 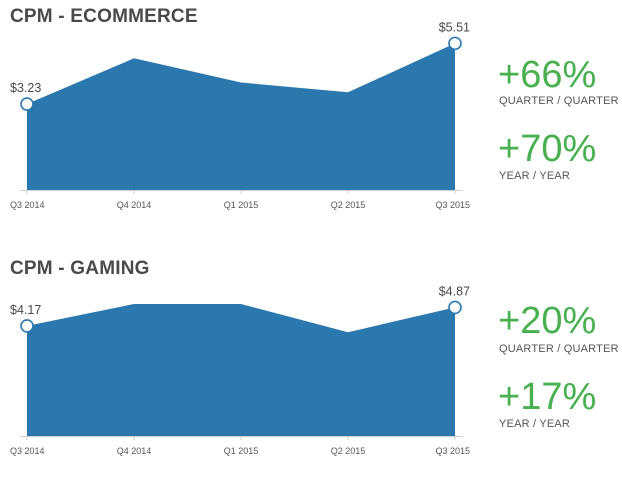 I want to click on data-label: $3.23, so click(x=25, y=88).